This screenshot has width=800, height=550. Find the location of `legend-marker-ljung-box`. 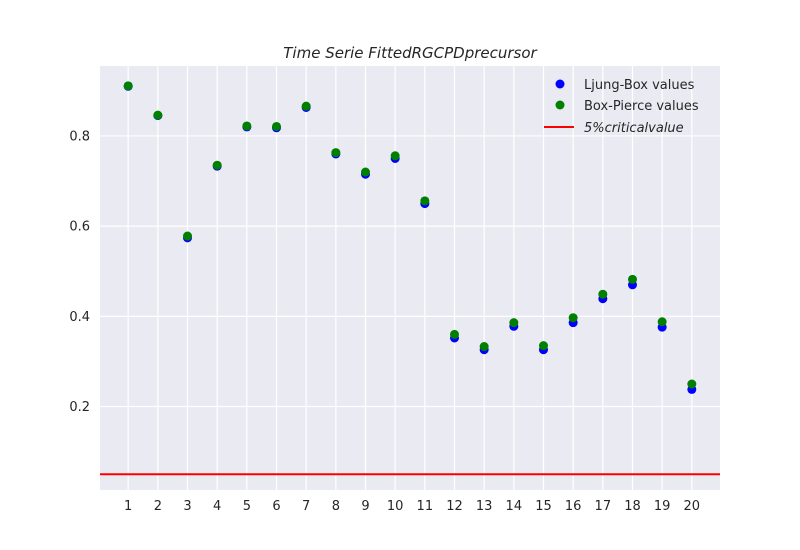

legend-marker-ljung-box is located at coordinates (560, 84).